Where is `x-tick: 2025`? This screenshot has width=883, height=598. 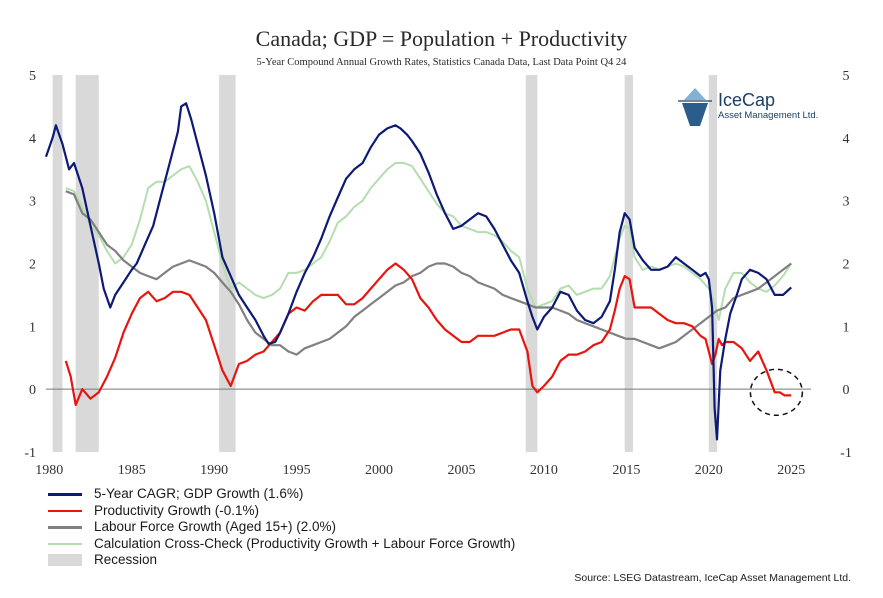 x-tick: 2025 is located at coordinates (791, 470).